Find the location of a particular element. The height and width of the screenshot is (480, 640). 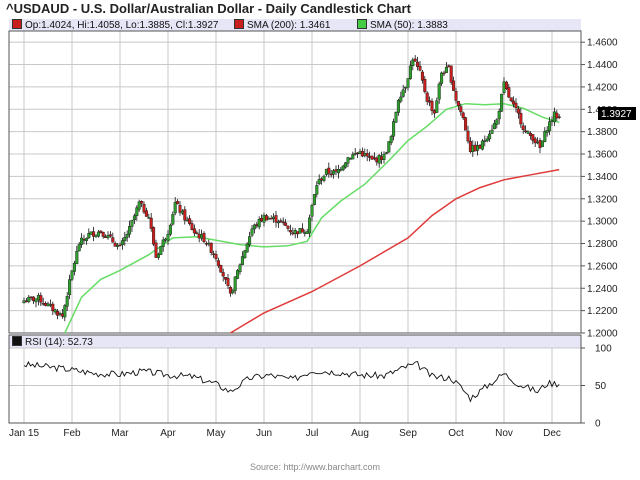

last-price-label: 1.3927 is located at coordinates (616, 114).